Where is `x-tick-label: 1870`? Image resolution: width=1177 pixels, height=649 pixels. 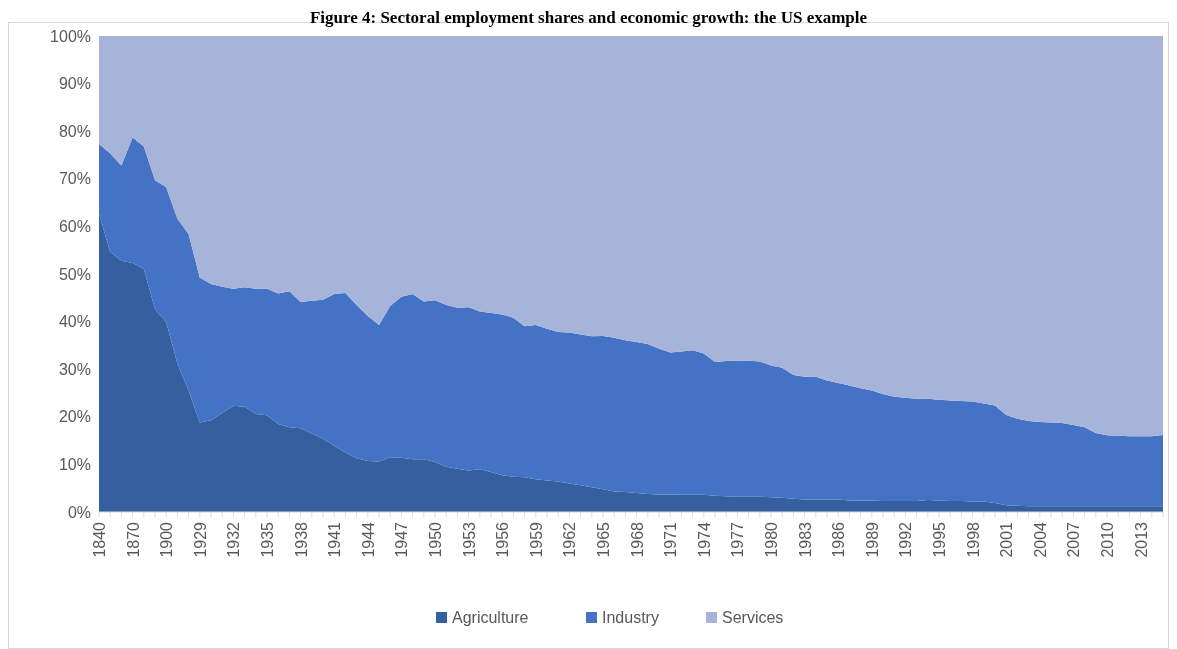
x-tick-label: 1870 is located at coordinates (133, 539).